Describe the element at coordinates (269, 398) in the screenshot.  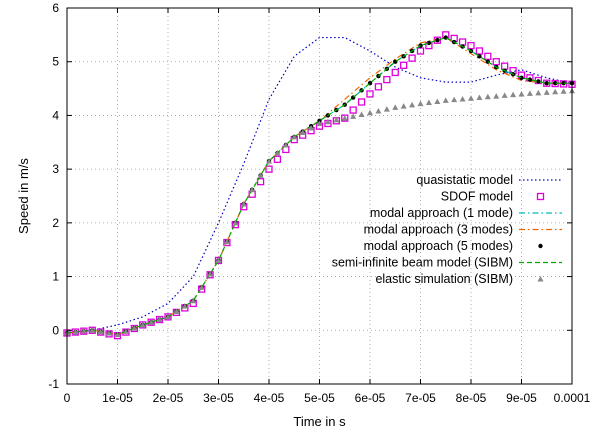
I see `x-tick-label: 4e-05` at that location.